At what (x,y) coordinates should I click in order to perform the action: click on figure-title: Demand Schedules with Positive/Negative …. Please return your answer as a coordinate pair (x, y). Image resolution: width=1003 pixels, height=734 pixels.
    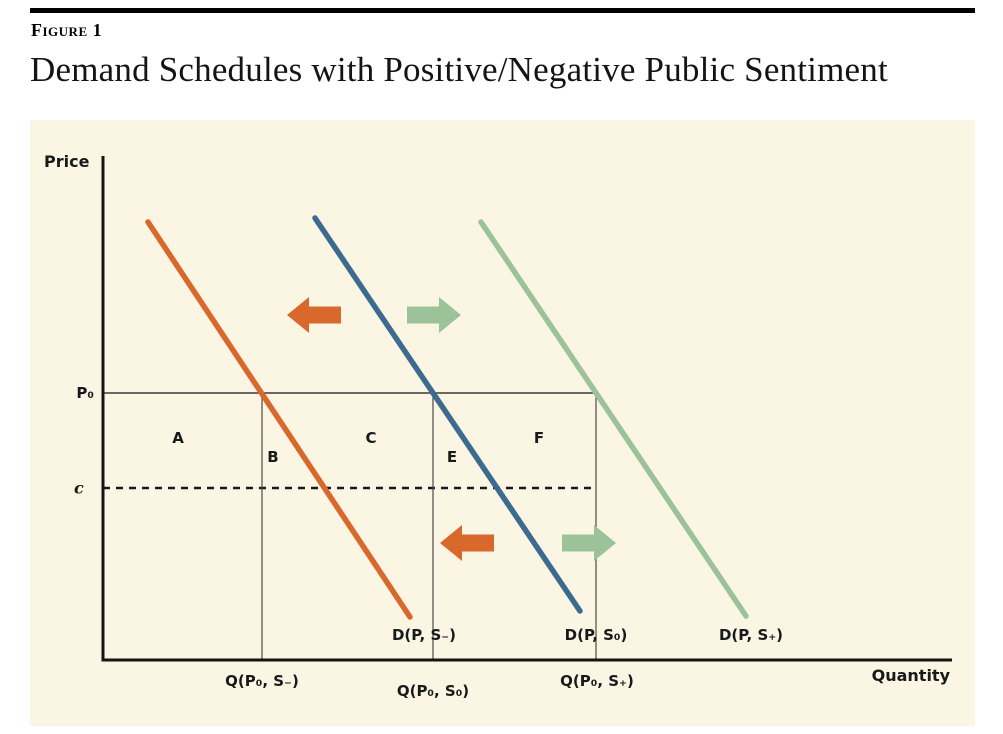
    Looking at the image, I should click on (459, 69).